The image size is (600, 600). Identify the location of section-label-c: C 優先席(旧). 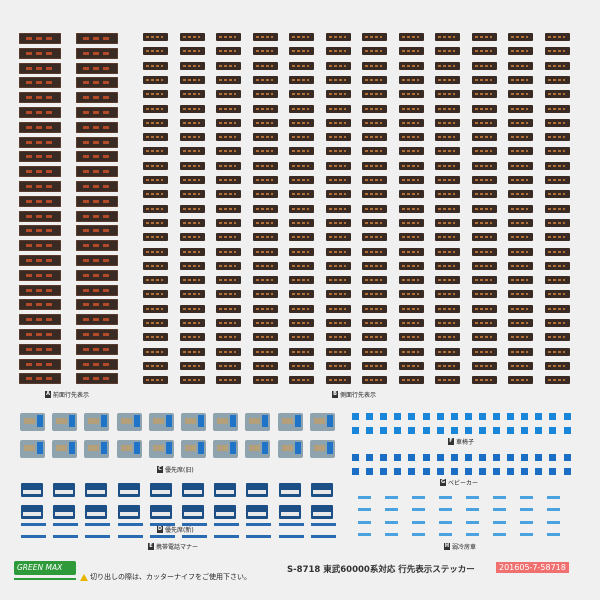
(175, 470).